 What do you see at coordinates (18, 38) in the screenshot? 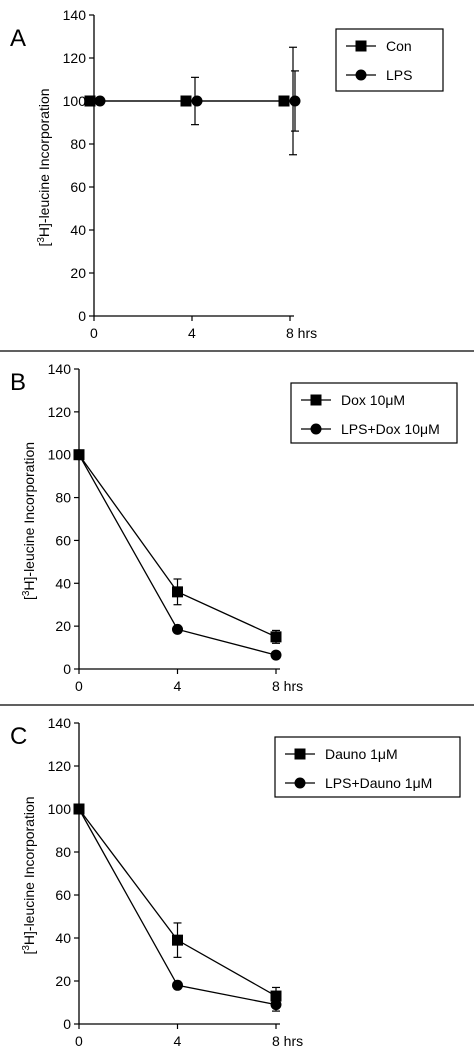
I see `panel-letter: A` at bounding box center [18, 38].